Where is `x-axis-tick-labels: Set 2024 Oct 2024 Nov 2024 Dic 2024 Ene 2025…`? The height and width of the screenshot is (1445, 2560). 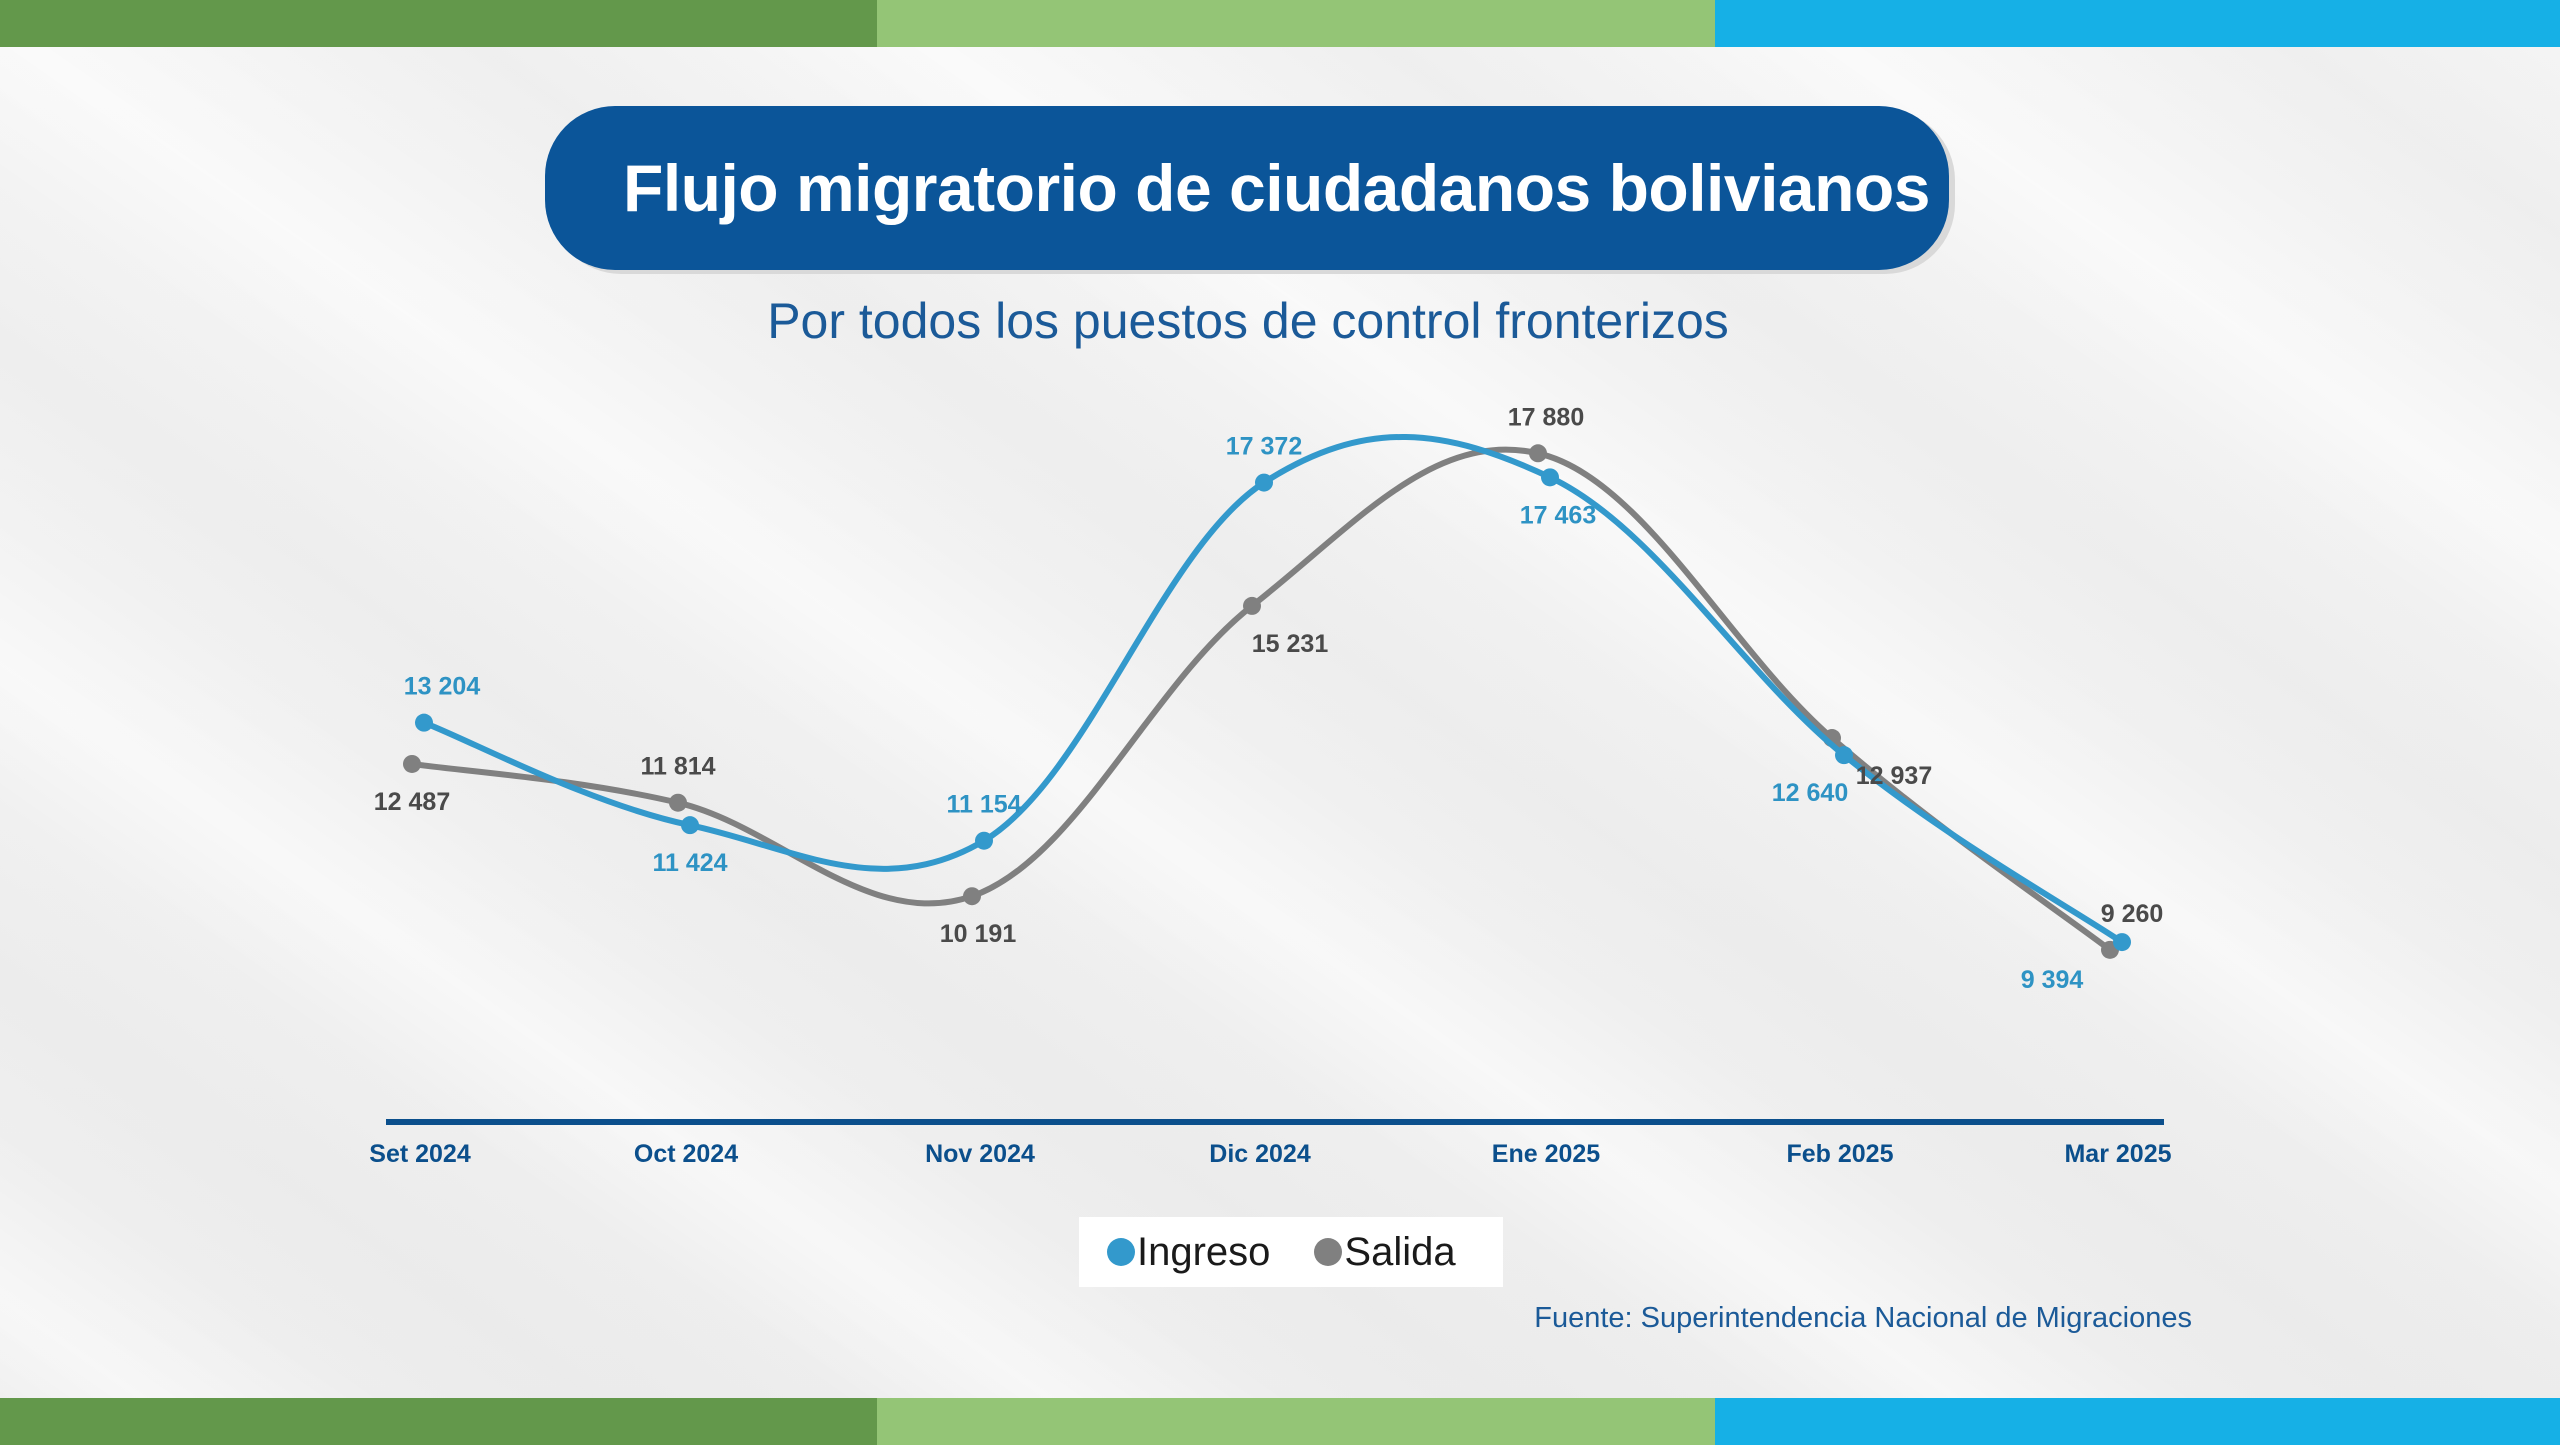
x-axis-tick-labels: Set 2024 Oct 2024 Nov 2024 Dic 2024 Ene 2025… is located at coordinates (1270, 1154).